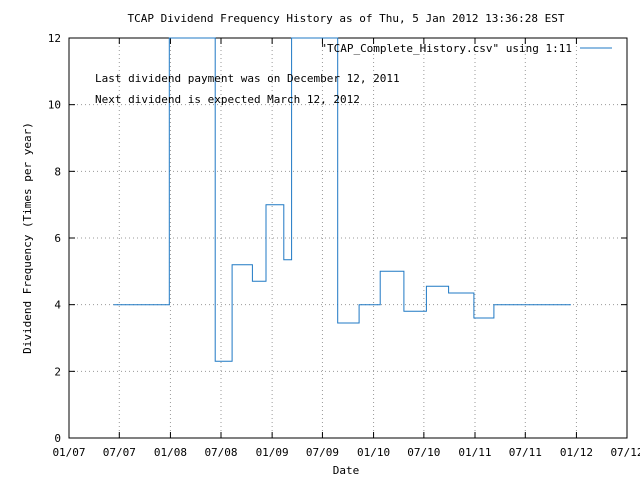  Describe the element at coordinates (119, 452) in the screenshot. I see `x-tick-label: 07/07` at that location.